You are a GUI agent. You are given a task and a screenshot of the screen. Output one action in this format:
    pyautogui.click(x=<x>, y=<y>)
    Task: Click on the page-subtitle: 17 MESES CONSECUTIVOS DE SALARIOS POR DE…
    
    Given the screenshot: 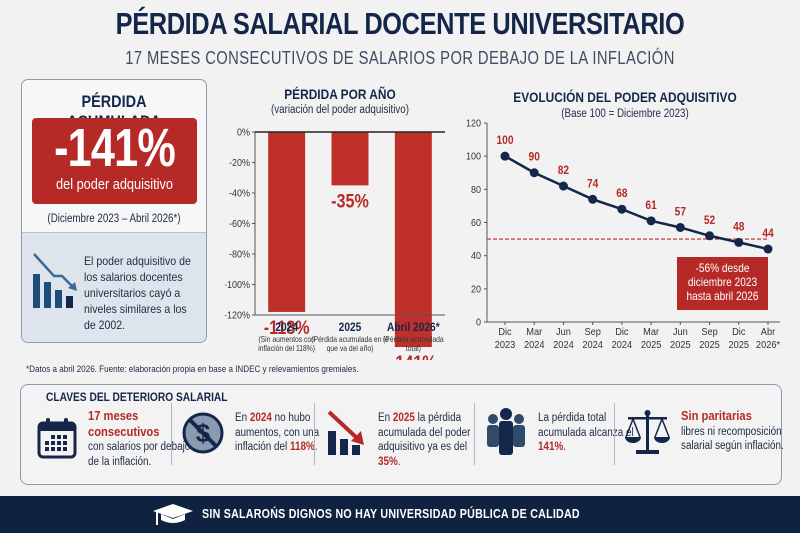 What is the action you would take?
    pyautogui.click(x=400, y=58)
    